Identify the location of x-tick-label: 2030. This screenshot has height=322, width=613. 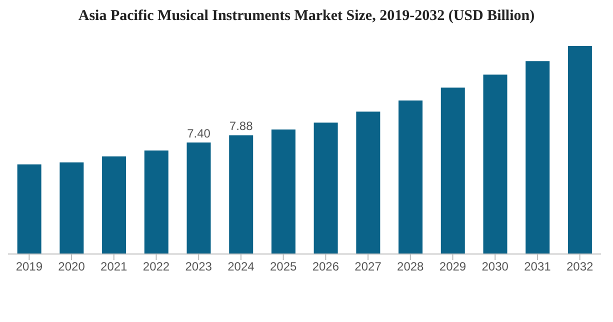
(495, 267).